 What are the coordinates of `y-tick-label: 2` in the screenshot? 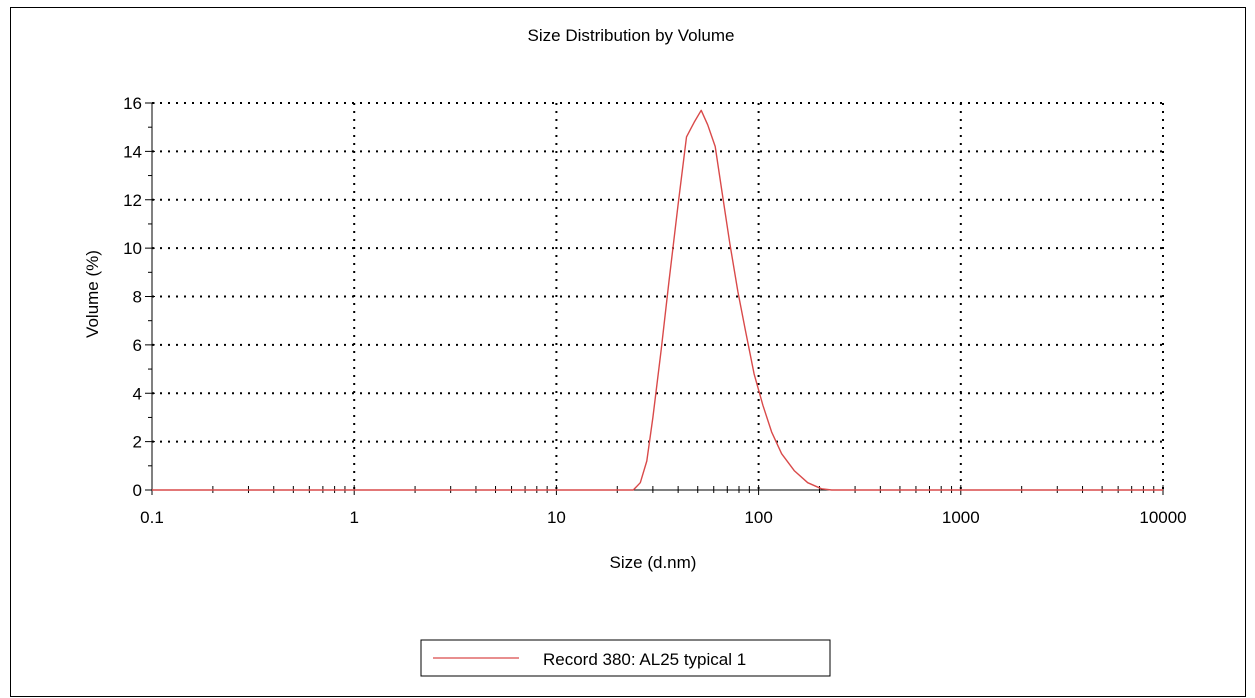 It's located at (137, 442).